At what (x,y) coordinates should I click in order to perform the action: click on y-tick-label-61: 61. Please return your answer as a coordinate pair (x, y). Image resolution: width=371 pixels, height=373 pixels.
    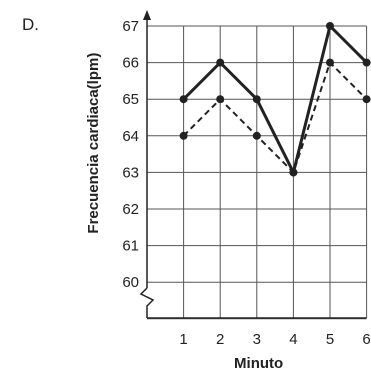
    Looking at the image, I should click on (130, 246).